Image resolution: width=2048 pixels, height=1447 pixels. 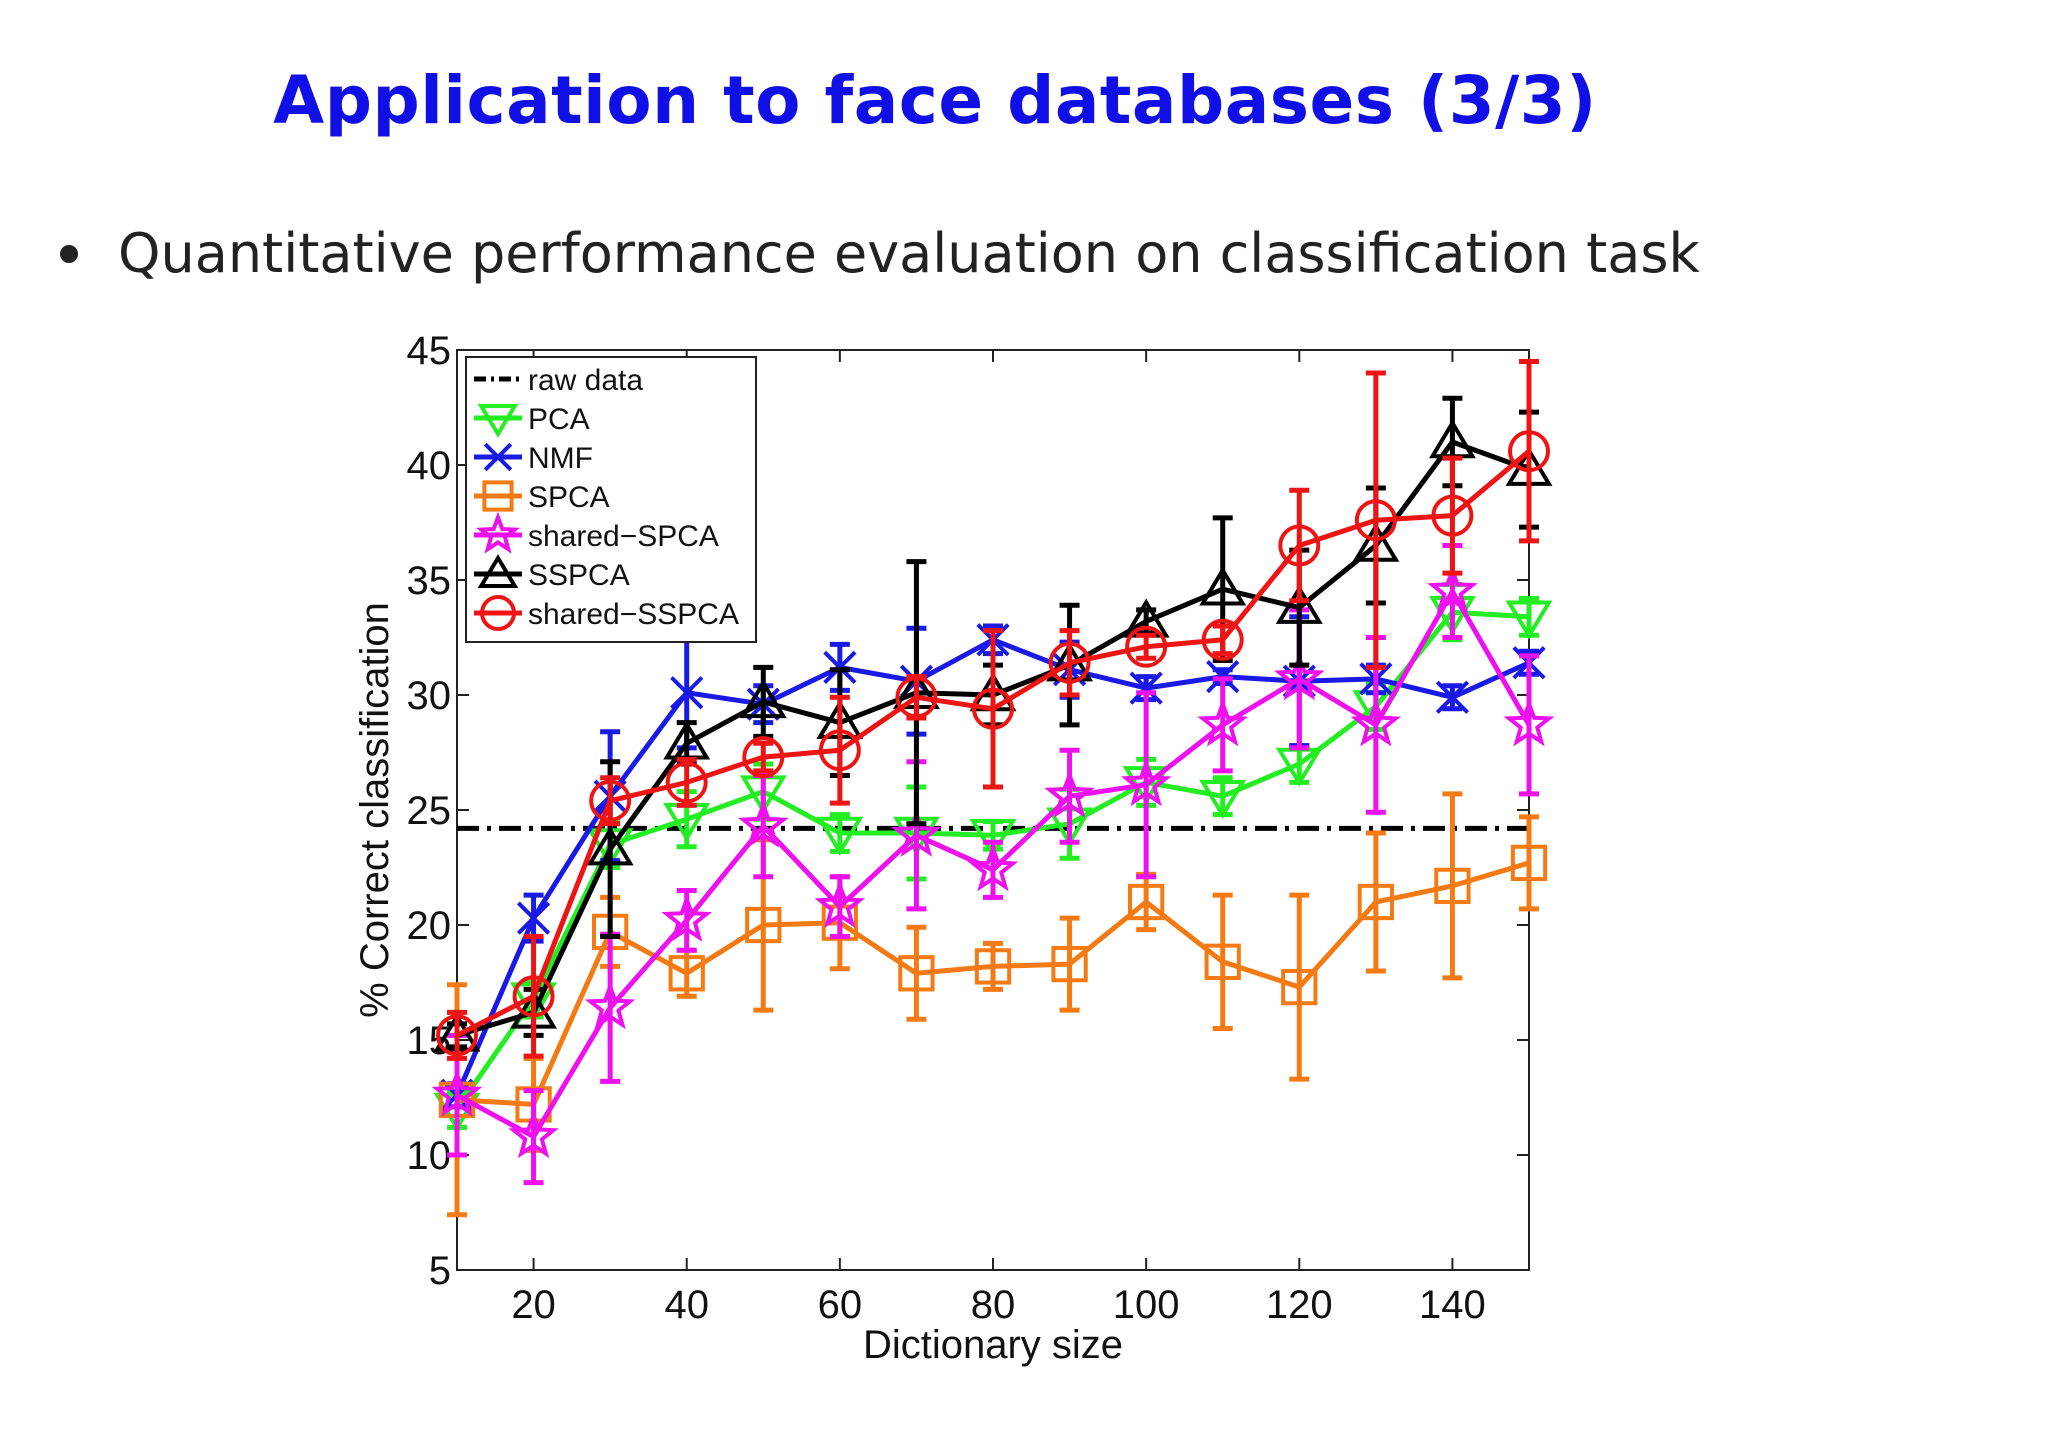 I want to click on y-tick-label: 30, so click(x=429, y=696).